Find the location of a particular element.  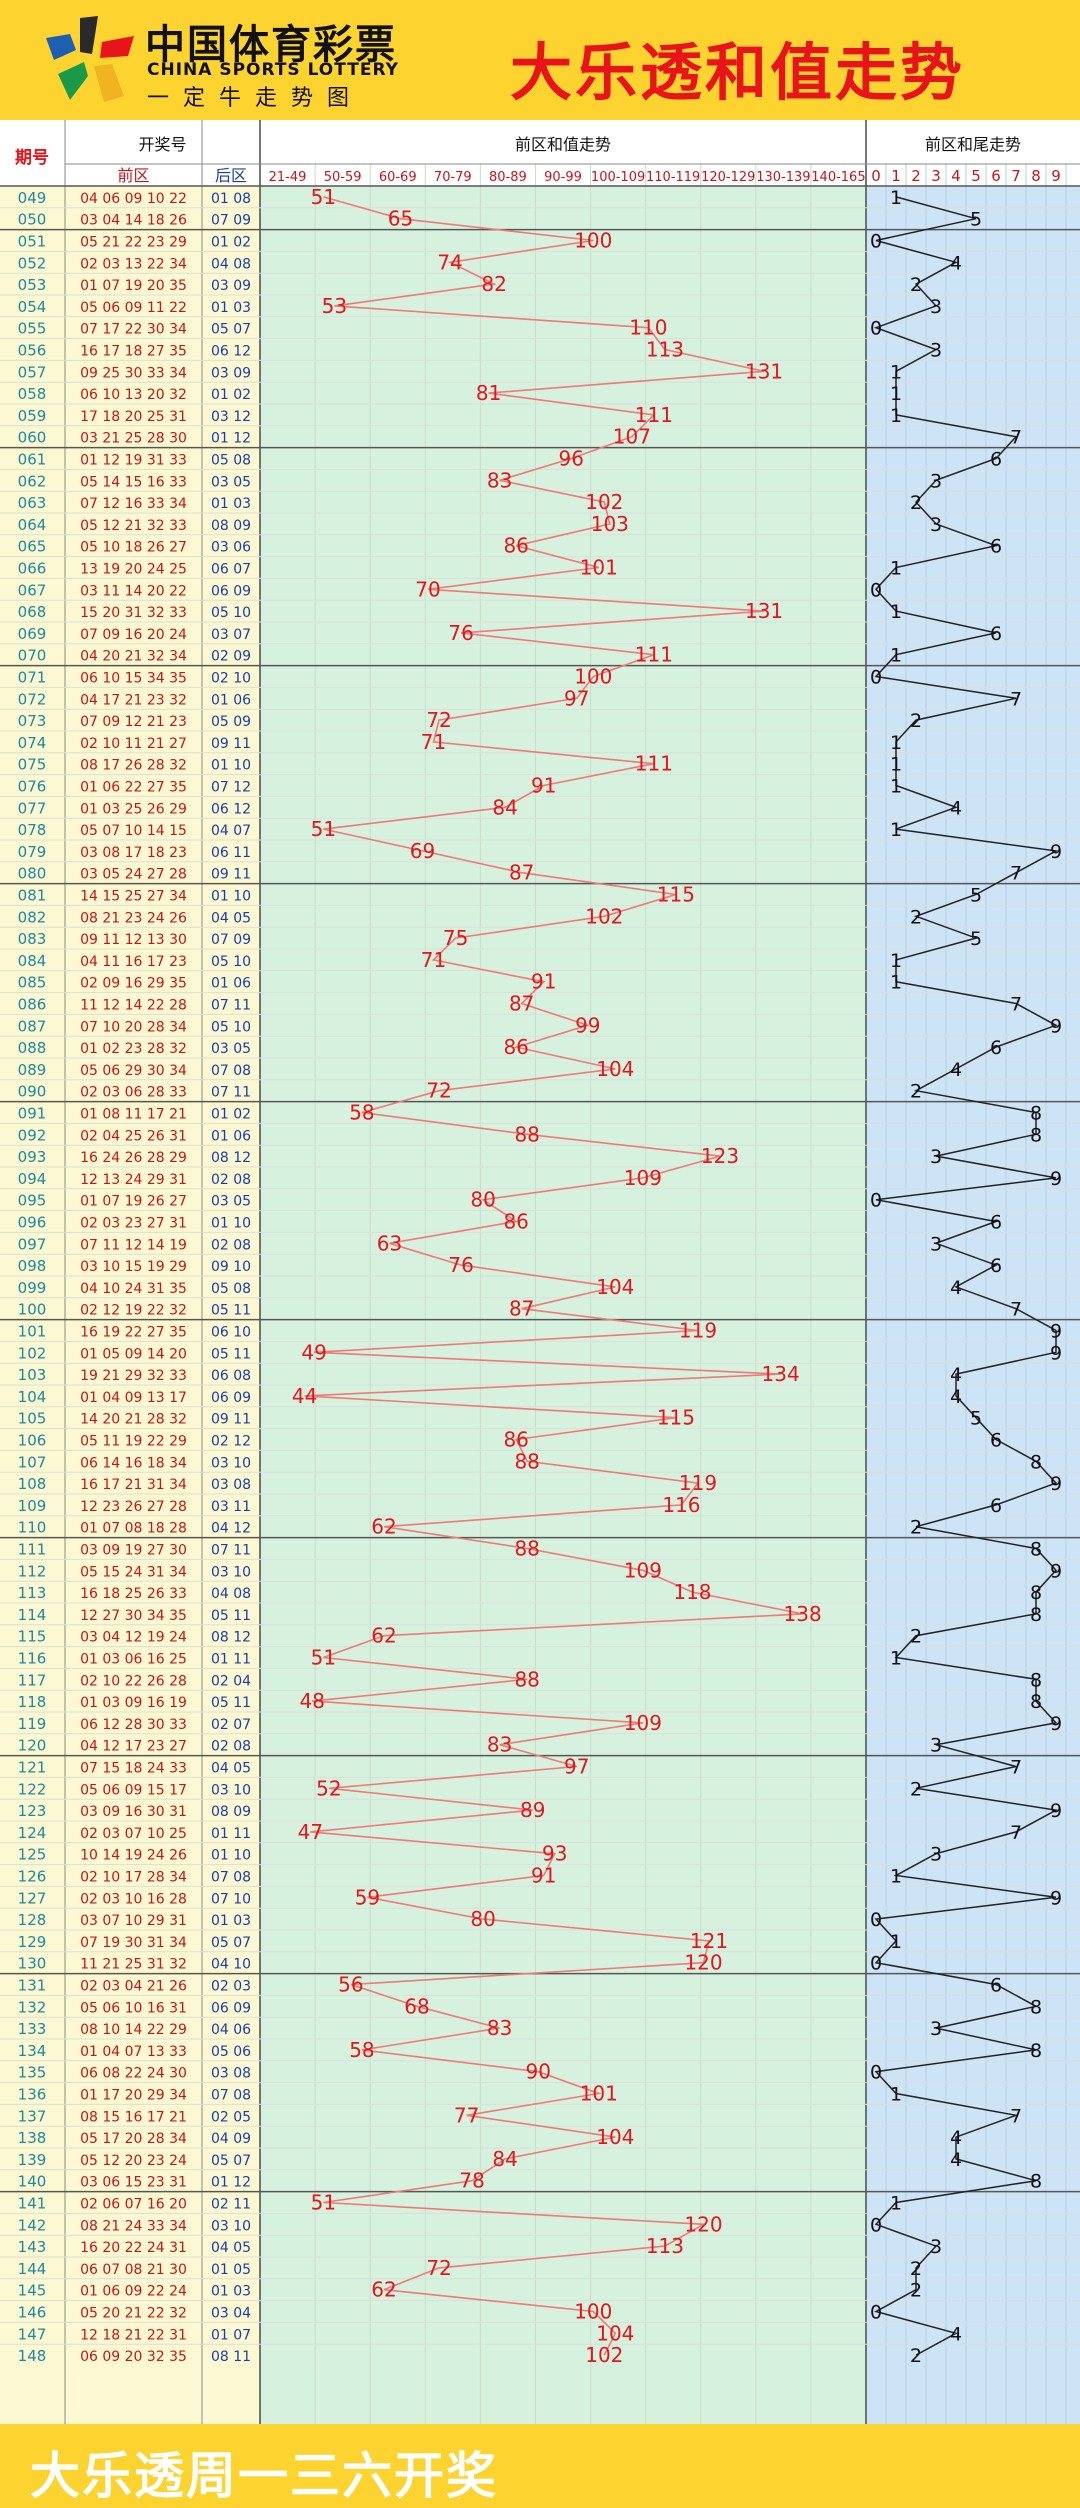

front-numbers: 09 25 30 33 34 is located at coordinates (133, 373).